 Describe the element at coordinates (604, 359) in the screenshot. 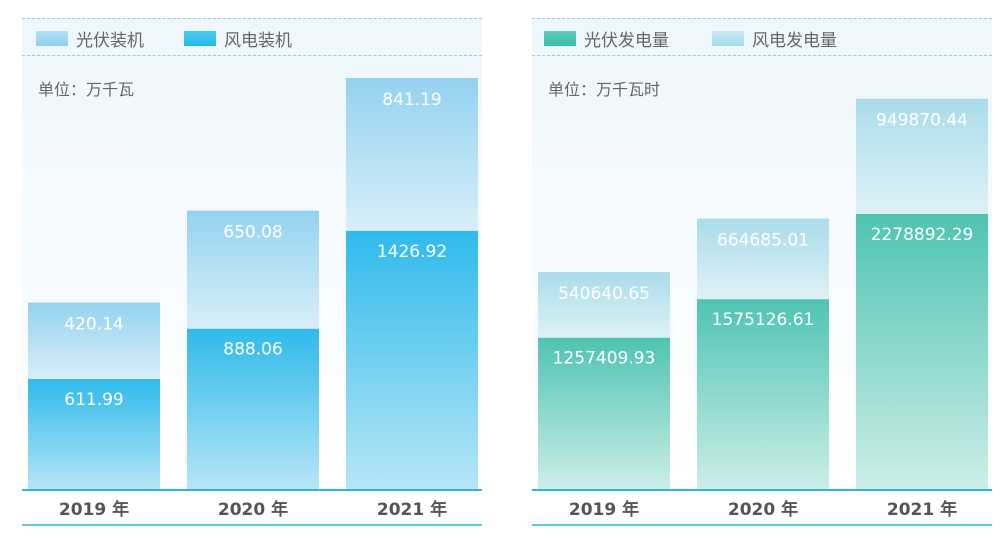

I see `data-label-bottom-1: 1257409.93` at that location.